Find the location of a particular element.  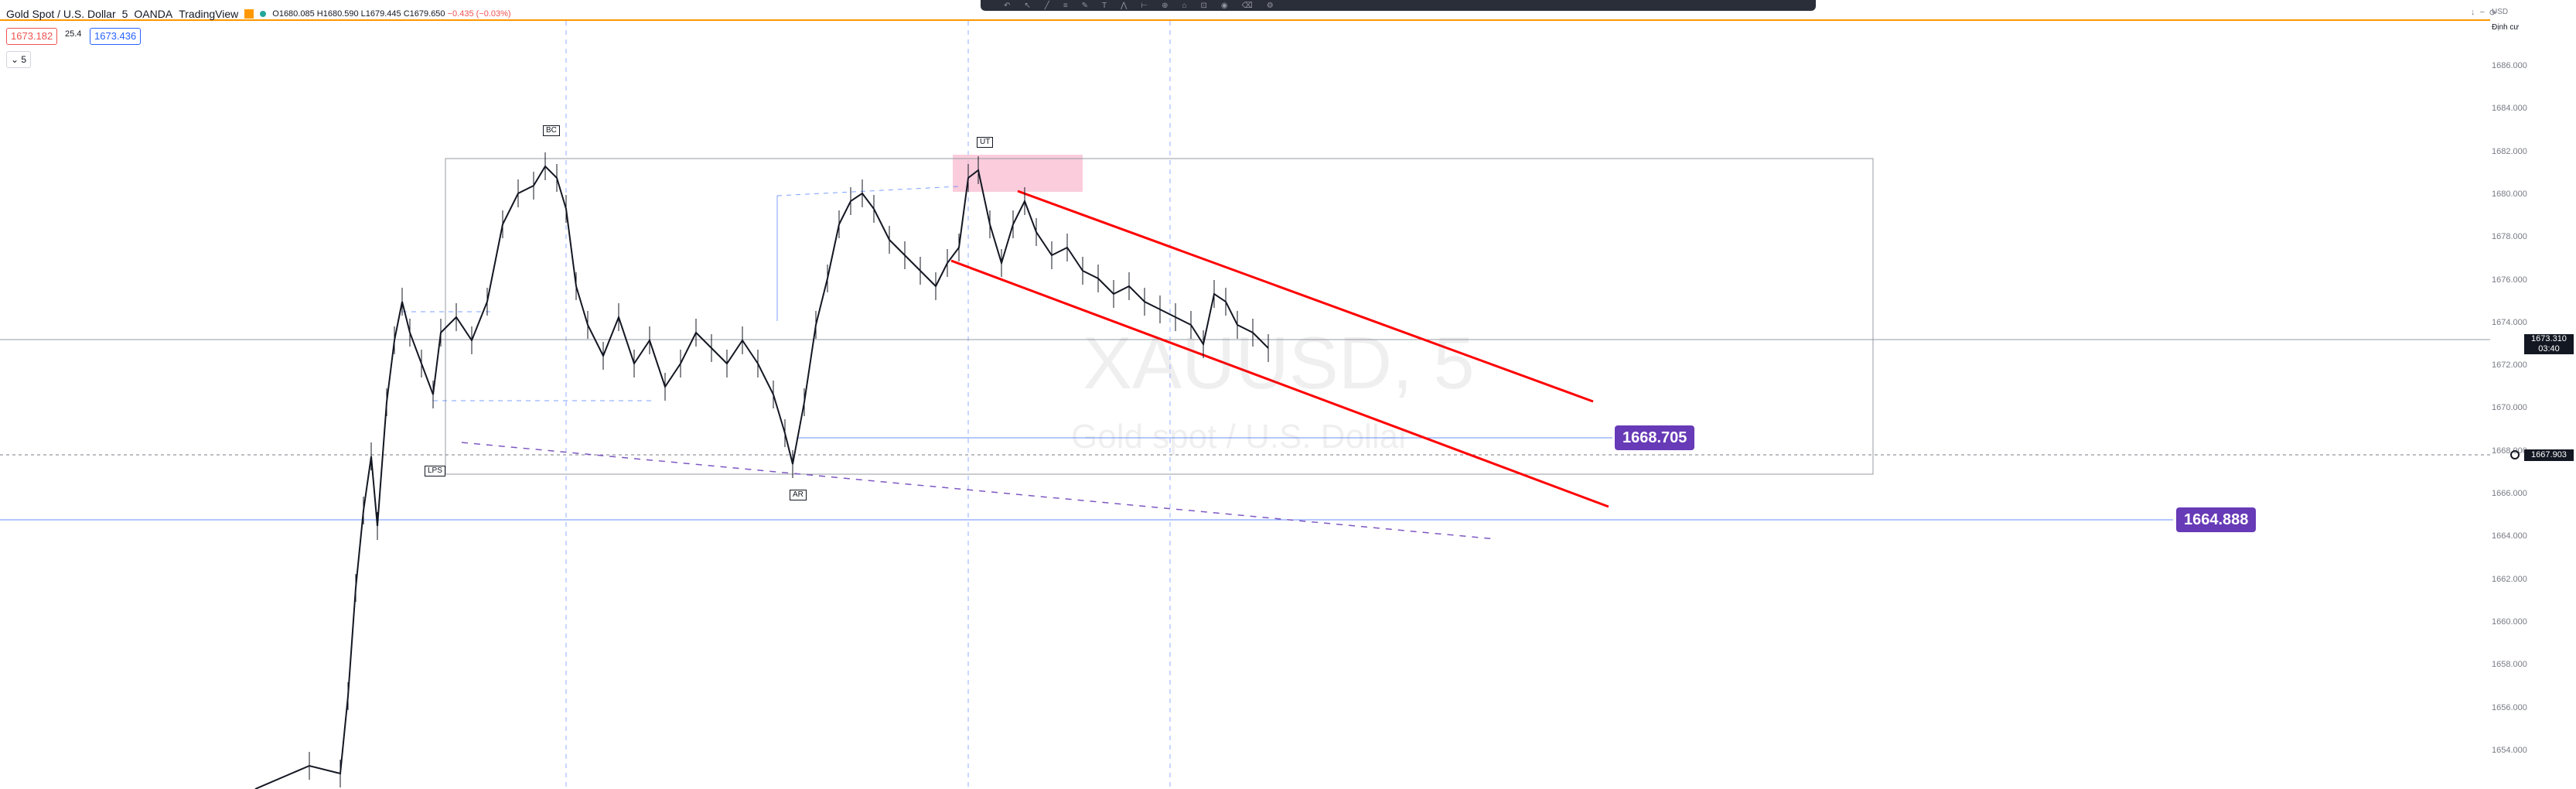

price-axis-label: 1676.000 is located at coordinates (2510, 280).